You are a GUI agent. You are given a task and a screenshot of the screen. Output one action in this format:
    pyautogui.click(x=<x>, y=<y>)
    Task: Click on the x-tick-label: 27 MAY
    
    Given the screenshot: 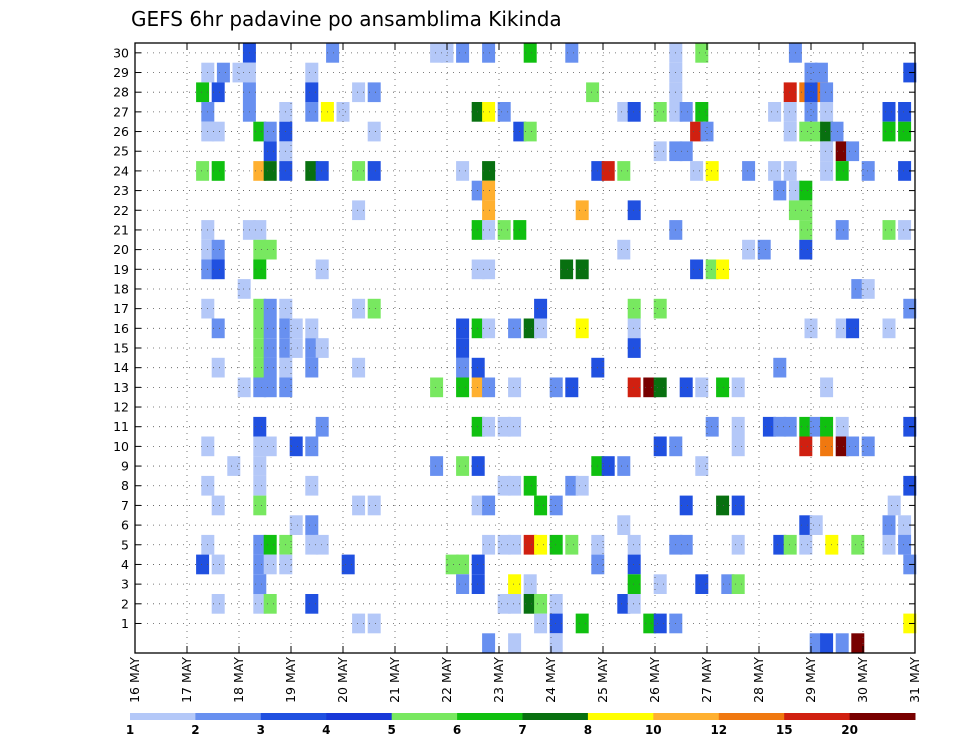 What is the action you would take?
    pyautogui.click(x=706, y=680)
    